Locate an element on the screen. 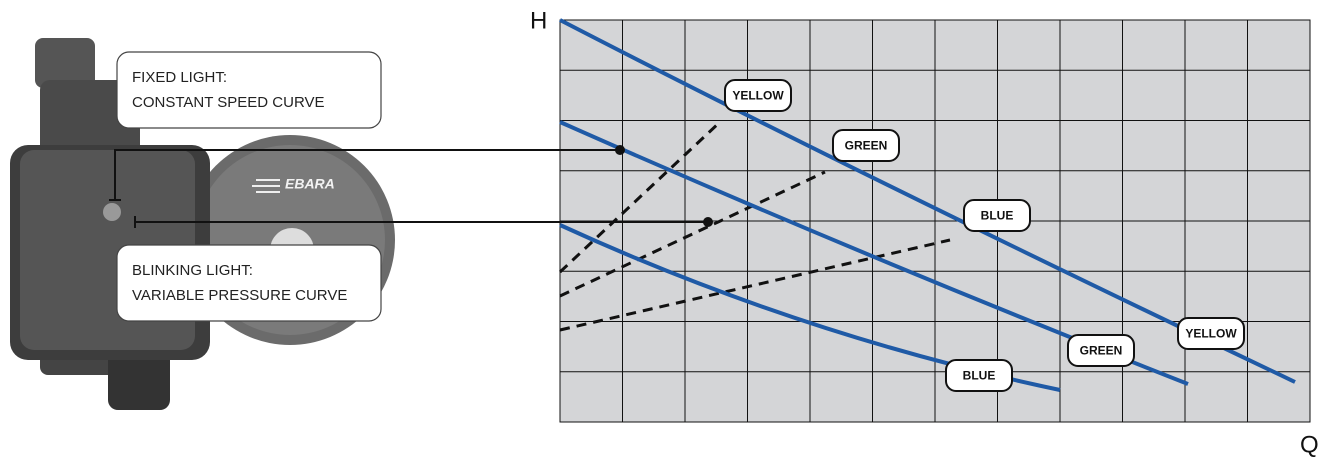  callout-text: VARIABLE PRESSURE CURVE is located at coordinates (239, 295).